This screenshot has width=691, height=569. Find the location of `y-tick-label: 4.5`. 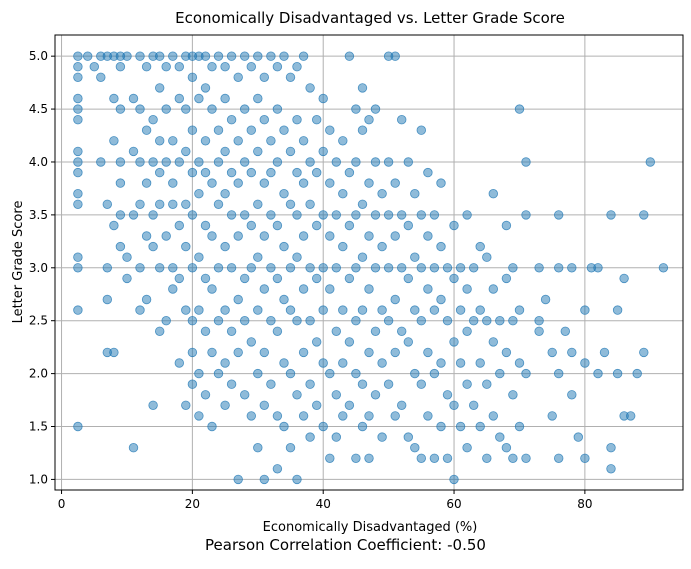

y-tick-label: 4.5 is located at coordinates (38, 109).